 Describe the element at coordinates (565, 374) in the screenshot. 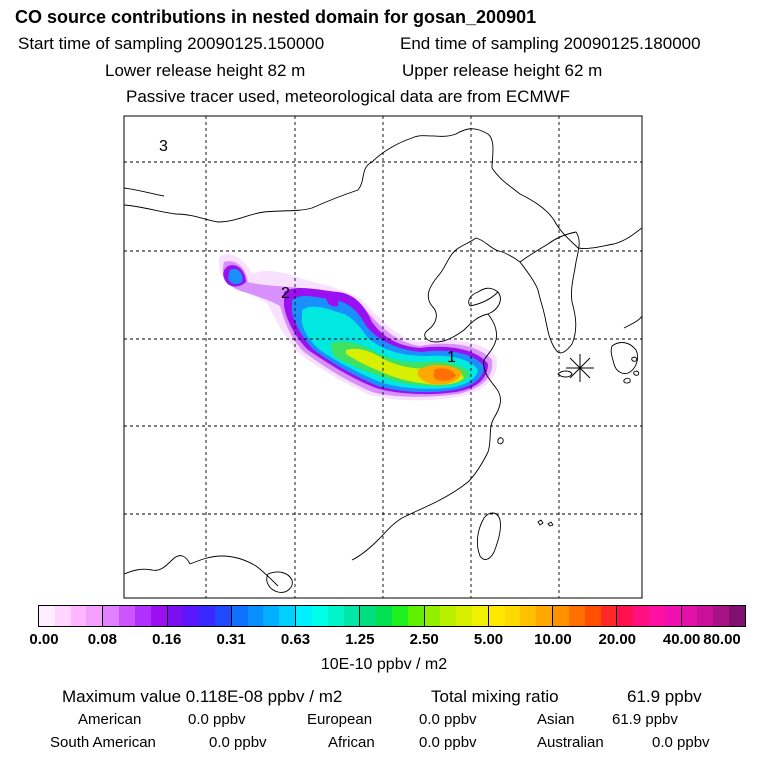

I see `jeju-island` at that location.